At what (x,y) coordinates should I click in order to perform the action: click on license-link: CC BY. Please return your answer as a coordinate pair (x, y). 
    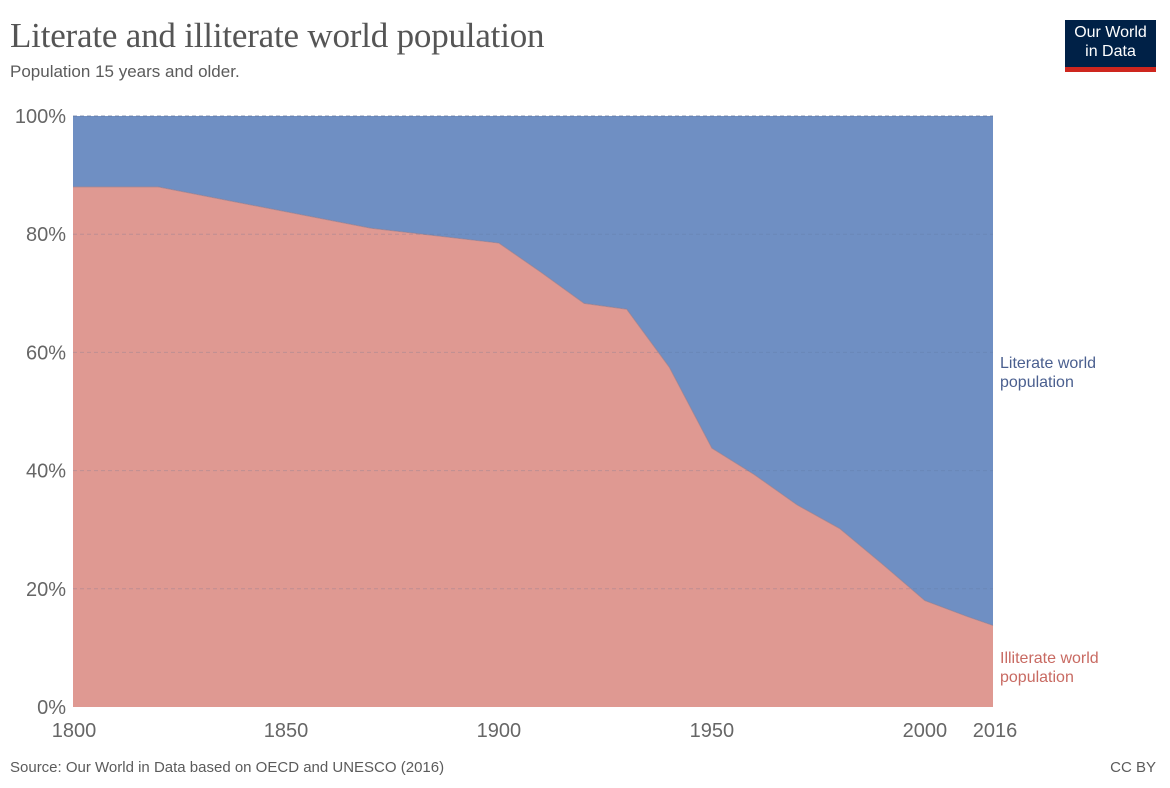
    Looking at the image, I should click on (1133, 767).